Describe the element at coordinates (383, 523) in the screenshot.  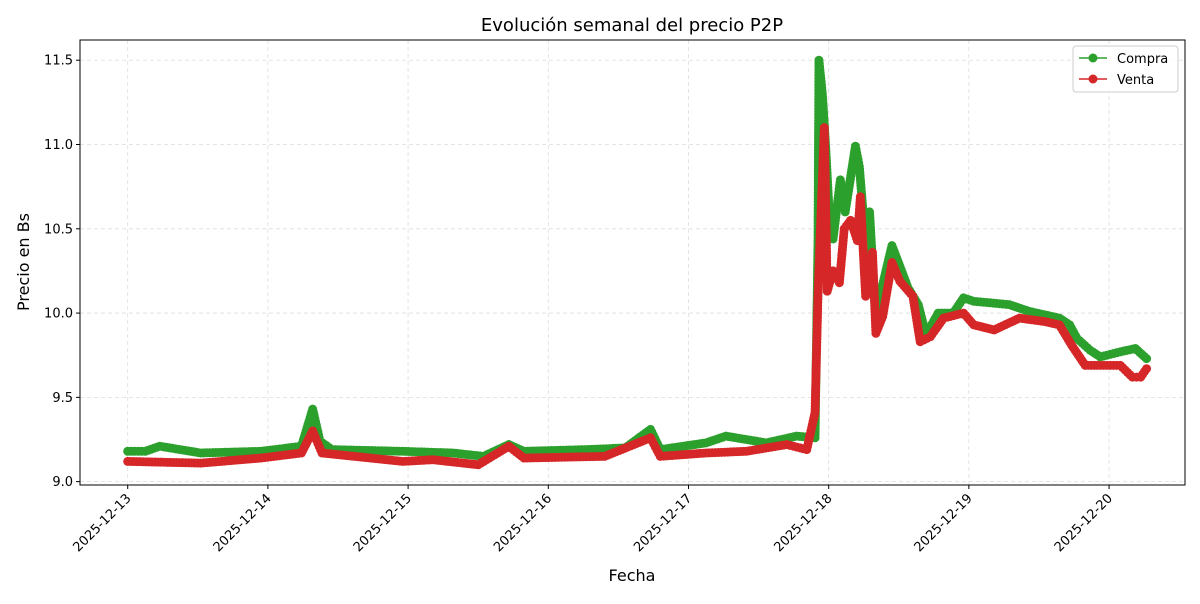
I see `x-tick-label: 2025-12-15` at that location.